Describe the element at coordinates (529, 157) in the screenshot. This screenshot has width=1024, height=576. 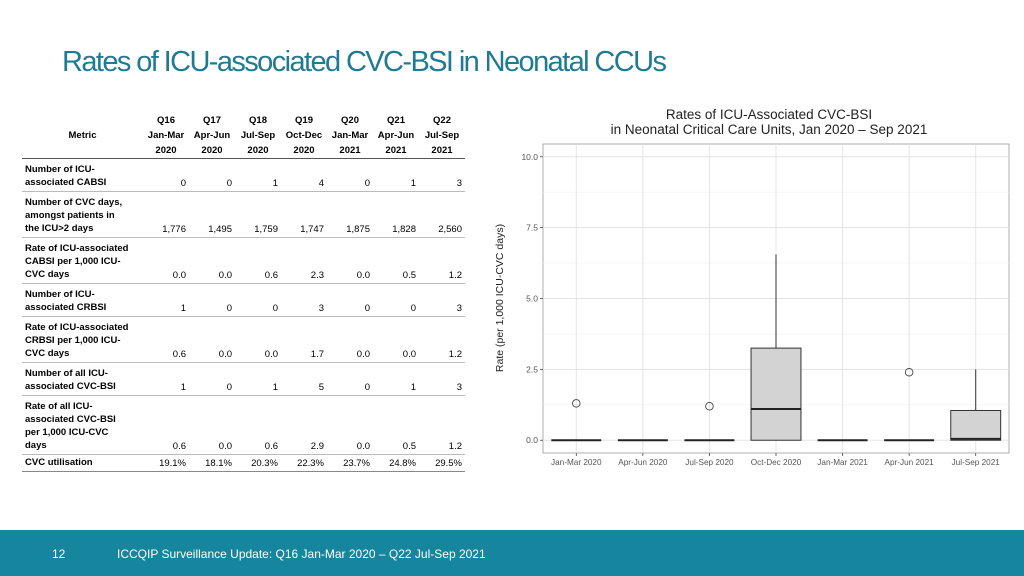
I see `y-tick-label: 10.0` at that location.